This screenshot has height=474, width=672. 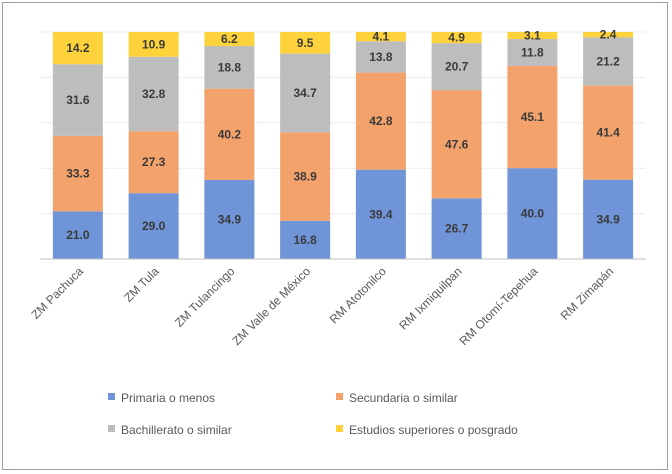 What do you see at coordinates (358, 295) in the screenshot?
I see `category-label: RM Atotonilco` at bounding box center [358, 295].